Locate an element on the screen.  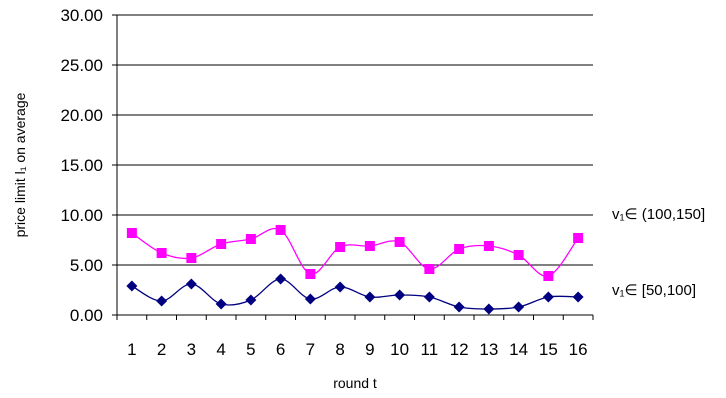
x-tick-label: 1 is located at coordinates (131, 349).